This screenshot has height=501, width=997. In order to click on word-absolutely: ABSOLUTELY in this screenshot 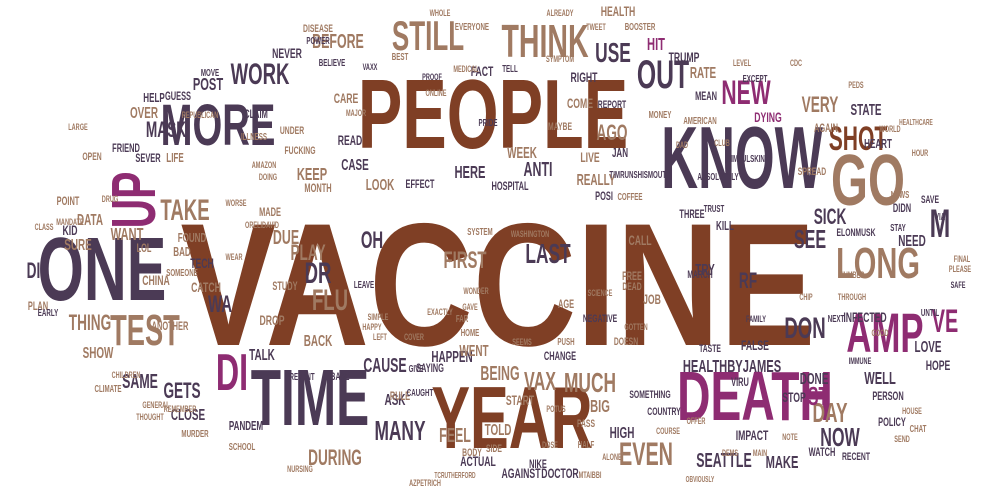, I will do `click(718, 176)`.